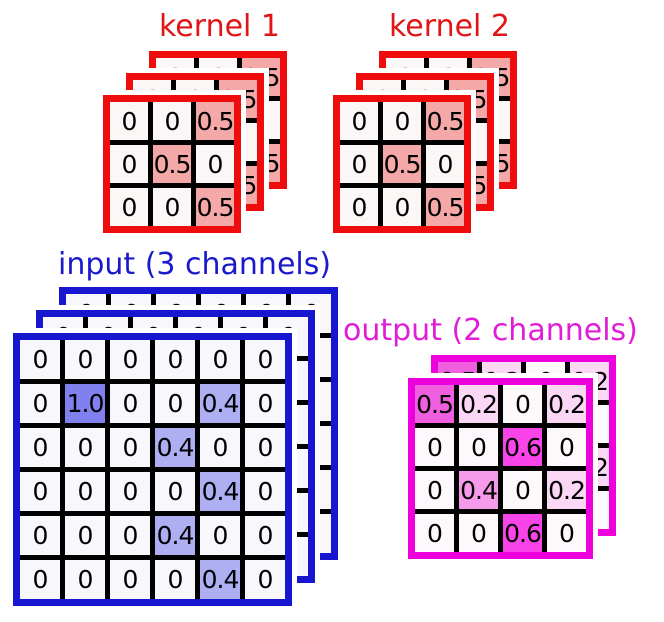 The image size is (664, 622). Describe the element at coordinates (219, 26) in the screenshot. I see `kernel1-title: kernel 1` at that location.